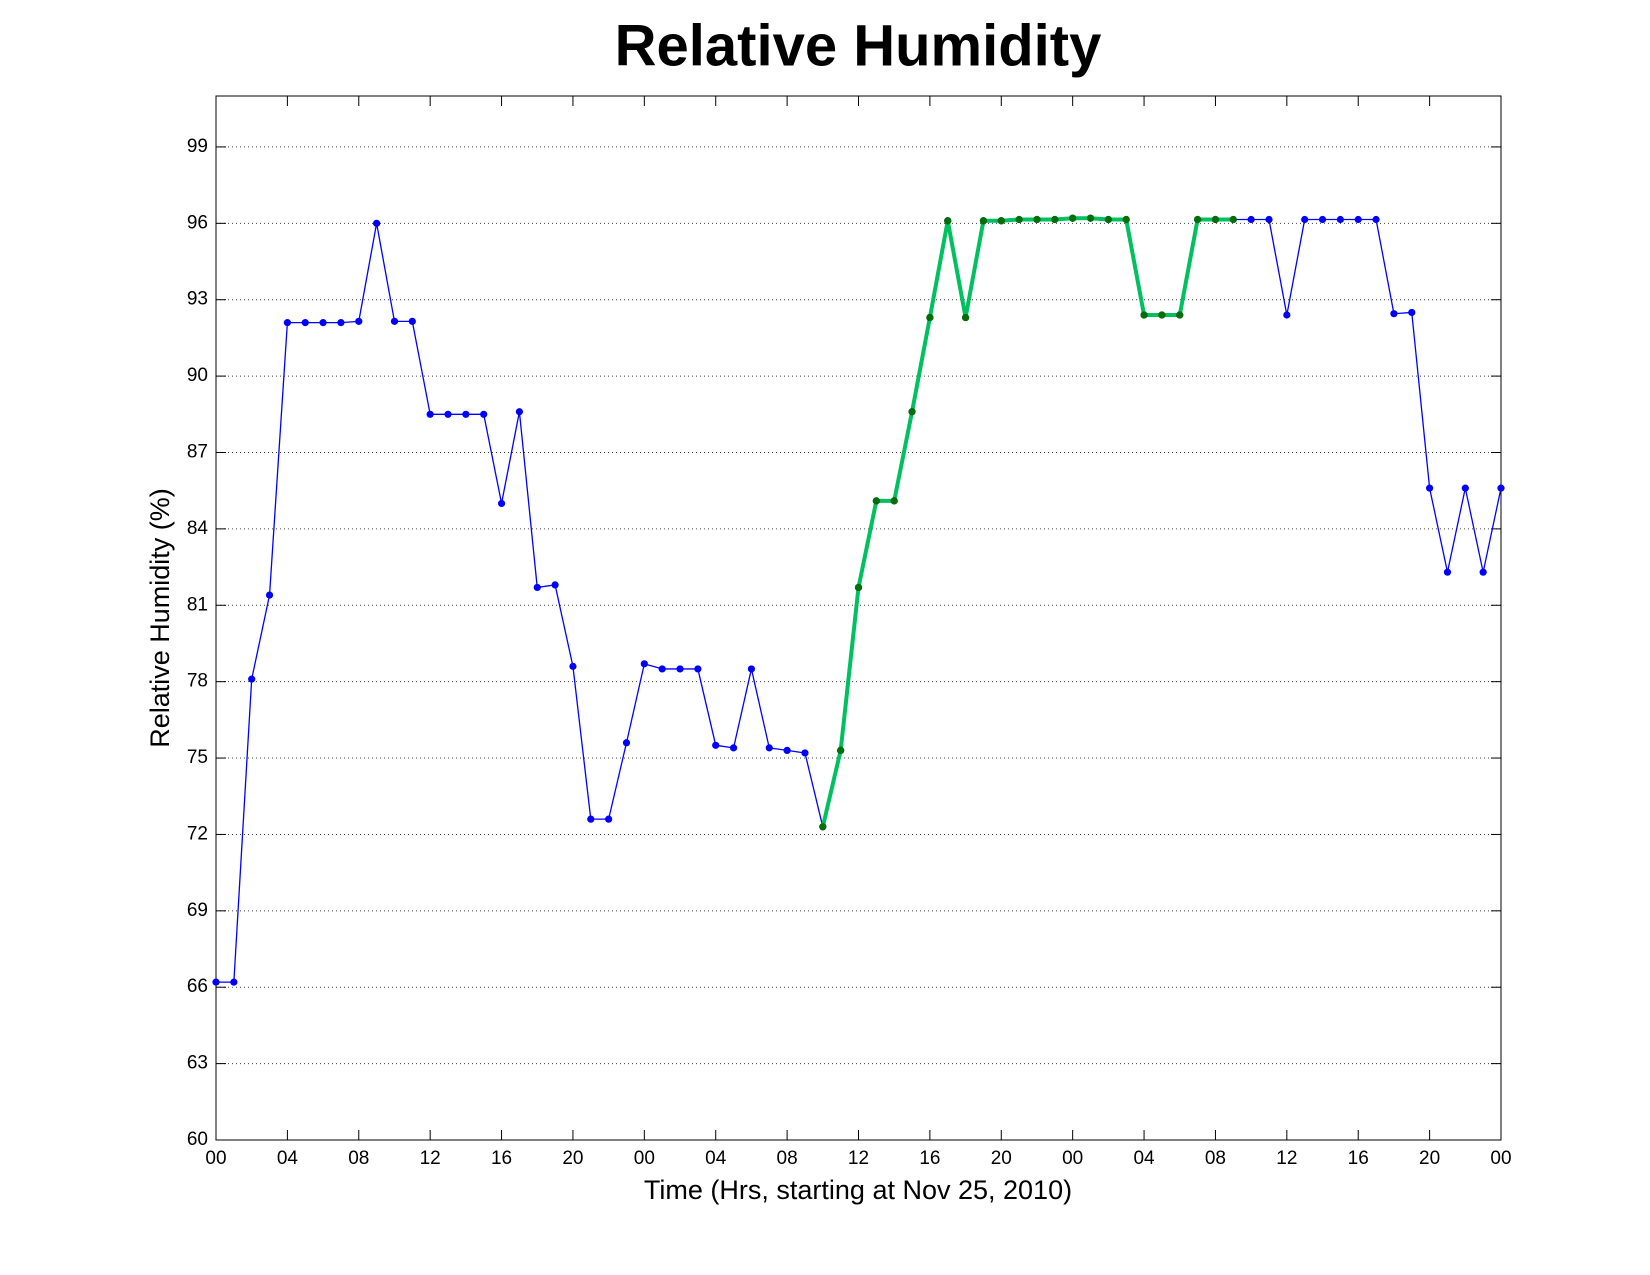 The image size is (1650, 1275). Describe the element at coordinates (197, 452) in the screenshot. I see `y-tick-label: 87` at that location.